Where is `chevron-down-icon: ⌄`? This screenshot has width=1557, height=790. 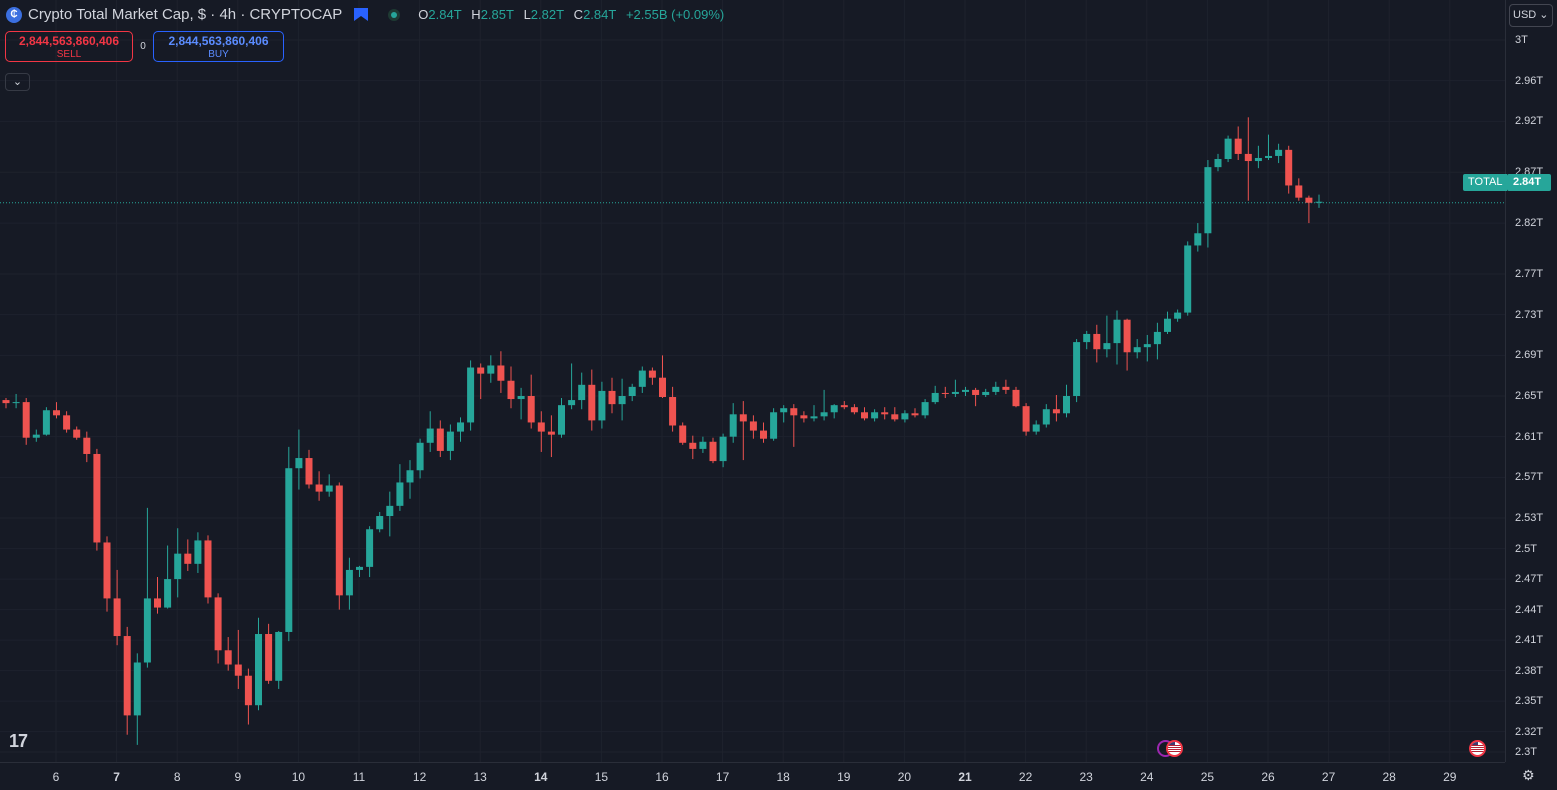 chevron-down-icon: ⌄ is located at coordinates (17, 82).